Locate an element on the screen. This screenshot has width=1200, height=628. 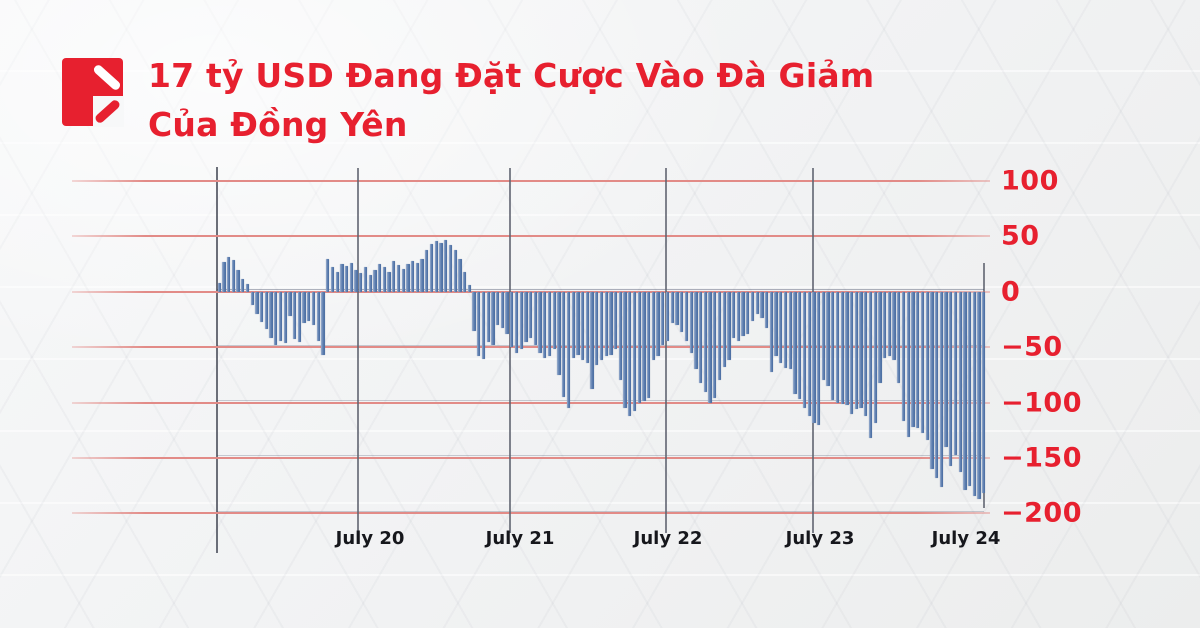
x-tick-label: July 23 is located at coordinates (820, 538).